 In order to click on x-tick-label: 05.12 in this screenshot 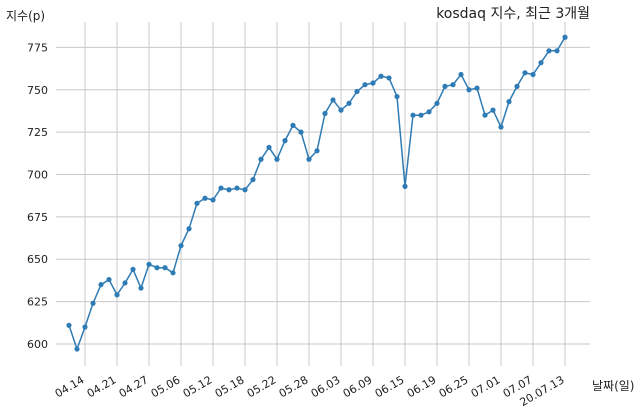, I will do `click(198, 386)`.